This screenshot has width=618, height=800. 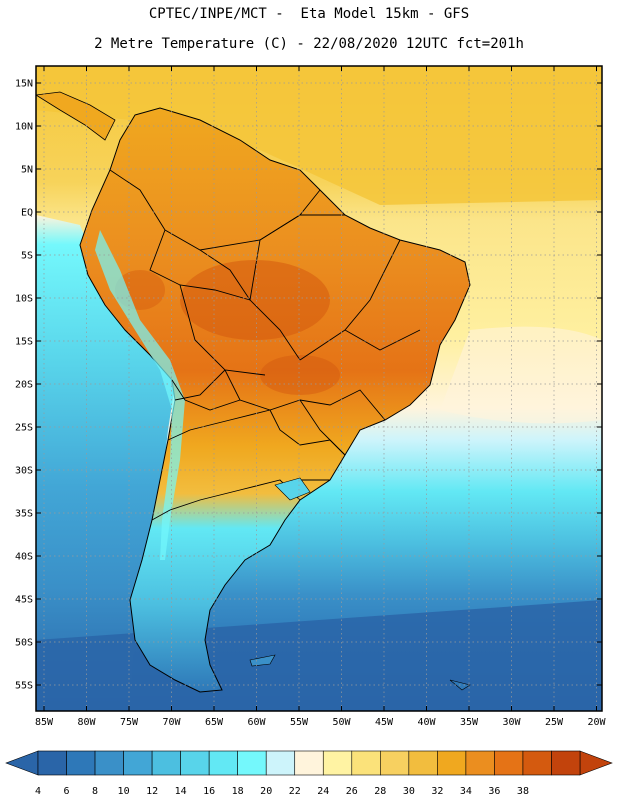 I want to click on lat-label-50s: 50S, so click(x=24, y=643).